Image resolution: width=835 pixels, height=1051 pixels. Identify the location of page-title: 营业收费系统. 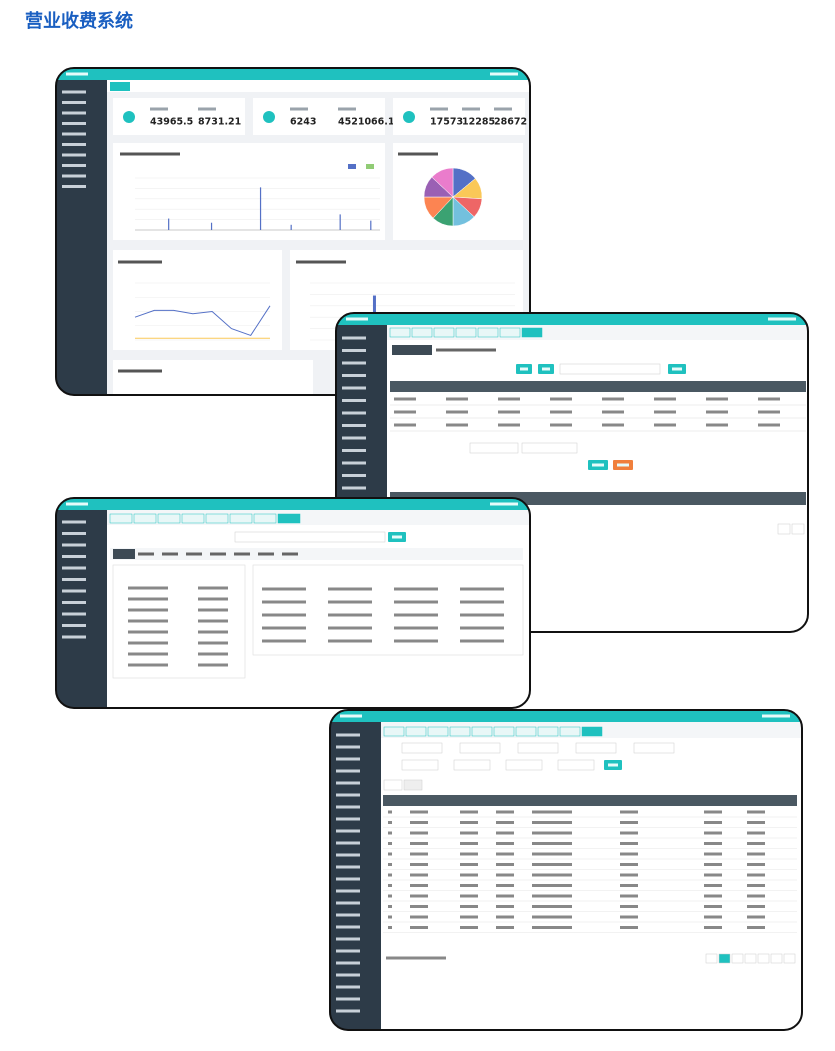
(79, 21).